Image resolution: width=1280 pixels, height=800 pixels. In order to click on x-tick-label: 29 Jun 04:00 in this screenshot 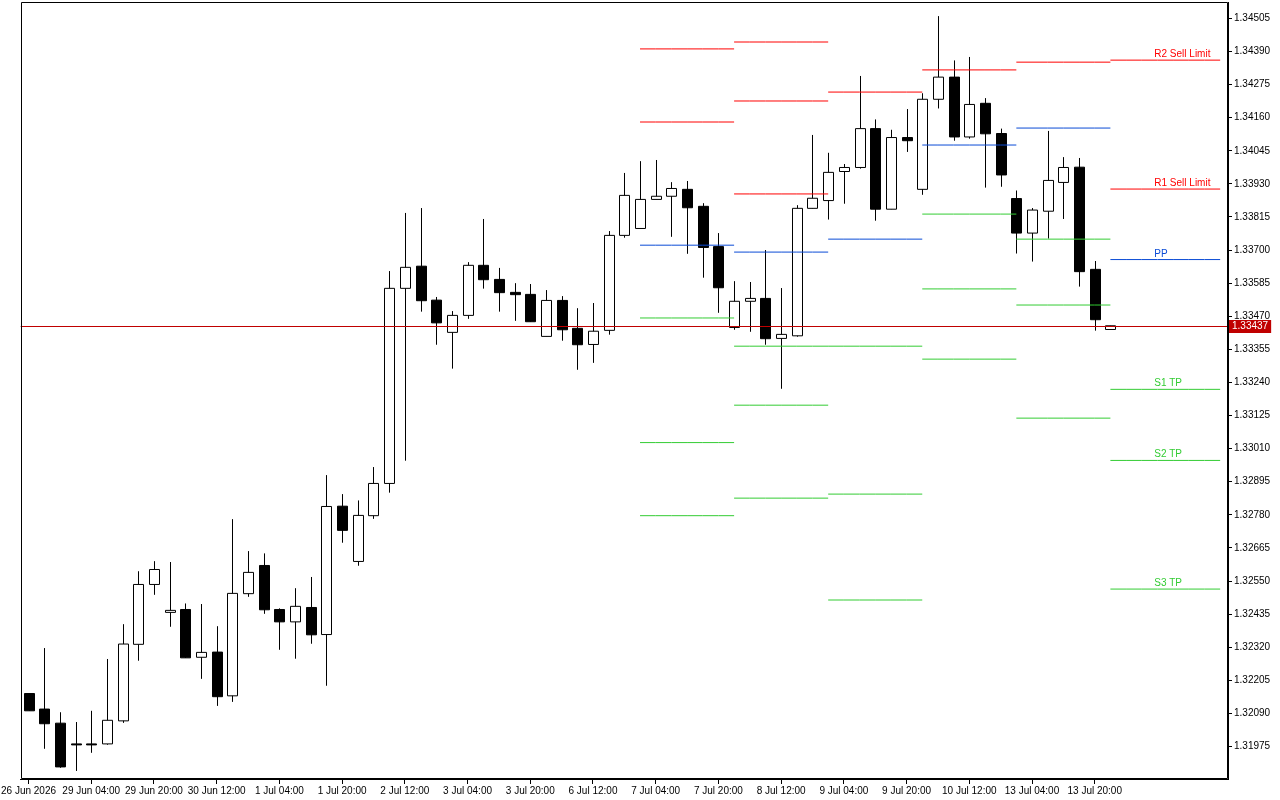, I will do `click(91, 790)`.